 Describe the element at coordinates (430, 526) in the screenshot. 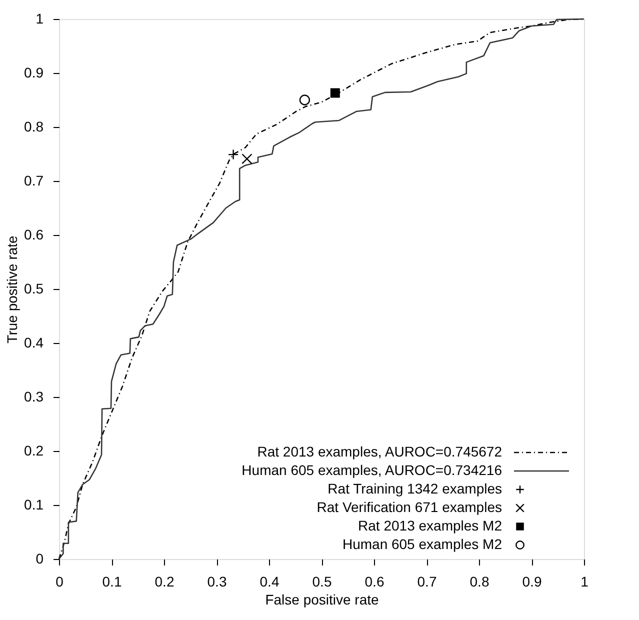

I see `legend-label: Rat 2013 examples M2` at that location.